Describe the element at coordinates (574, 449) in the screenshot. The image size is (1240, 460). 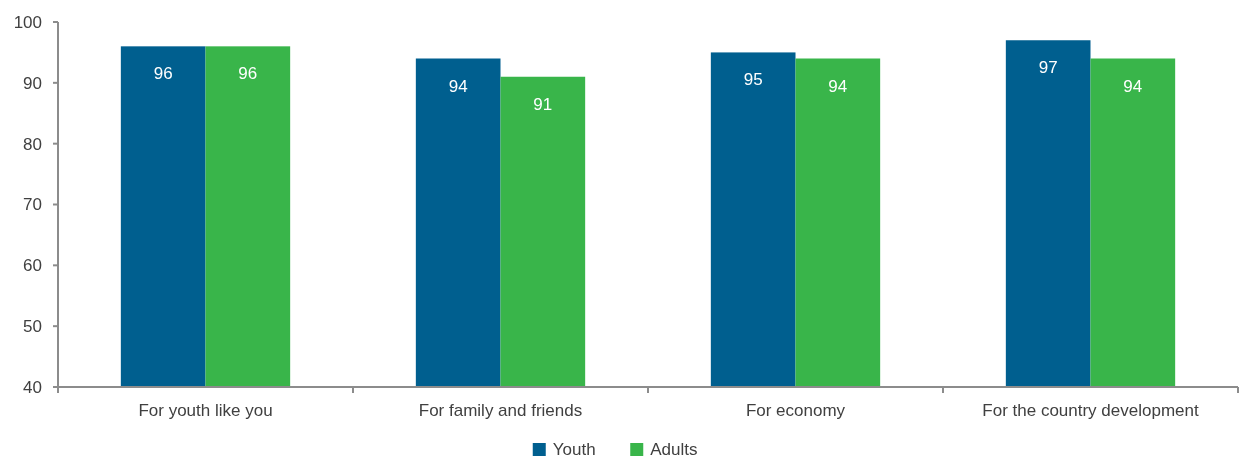
I see `legend-label: Youth` at that location.